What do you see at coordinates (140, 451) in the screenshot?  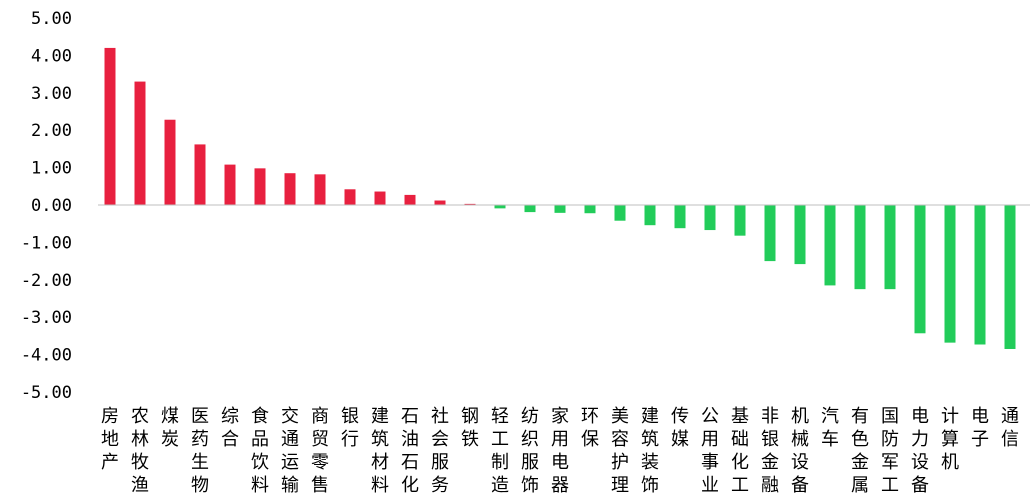 I see `x-category-label: 农林牧渔` at bounding box center [140, 451].